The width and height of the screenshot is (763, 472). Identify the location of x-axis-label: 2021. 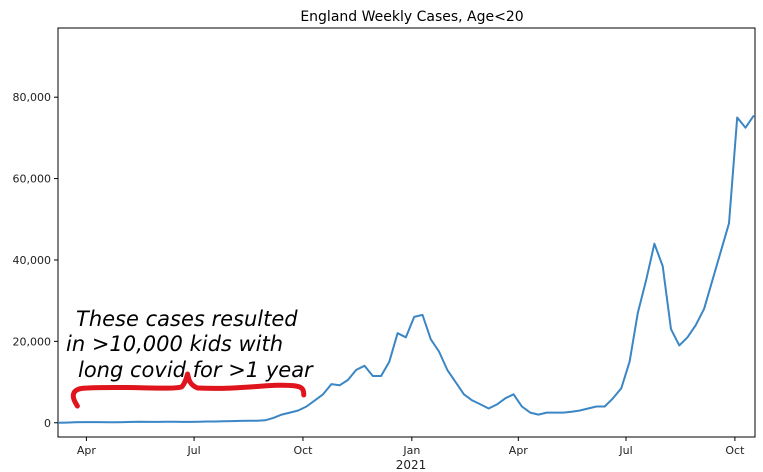
(411, 465).